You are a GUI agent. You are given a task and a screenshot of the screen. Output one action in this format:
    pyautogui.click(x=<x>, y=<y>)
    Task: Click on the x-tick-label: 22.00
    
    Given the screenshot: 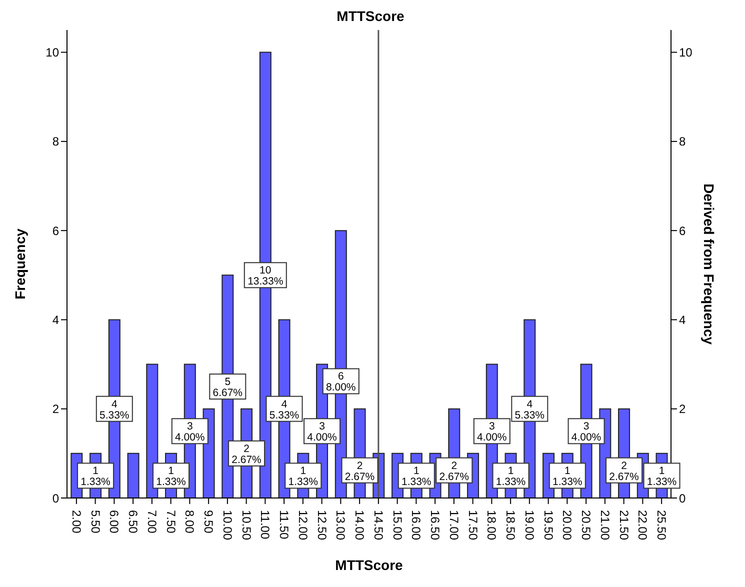 What is the action you would take?
    pyautogui.click(x=643, y=525)
    